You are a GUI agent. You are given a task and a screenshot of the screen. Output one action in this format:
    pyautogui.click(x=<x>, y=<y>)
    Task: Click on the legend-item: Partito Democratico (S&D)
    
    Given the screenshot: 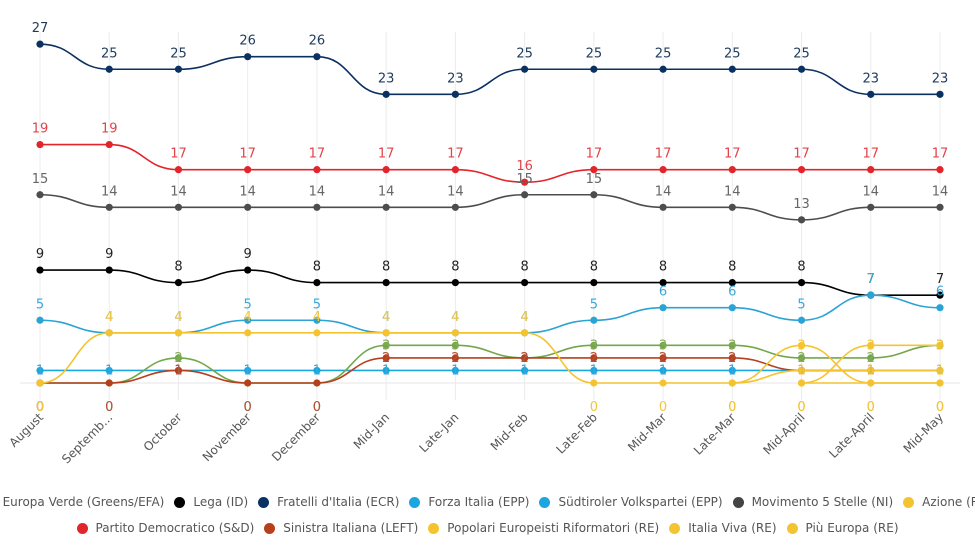 What is the action you would take?
    pyautogui.click(x=165, y=528)
    